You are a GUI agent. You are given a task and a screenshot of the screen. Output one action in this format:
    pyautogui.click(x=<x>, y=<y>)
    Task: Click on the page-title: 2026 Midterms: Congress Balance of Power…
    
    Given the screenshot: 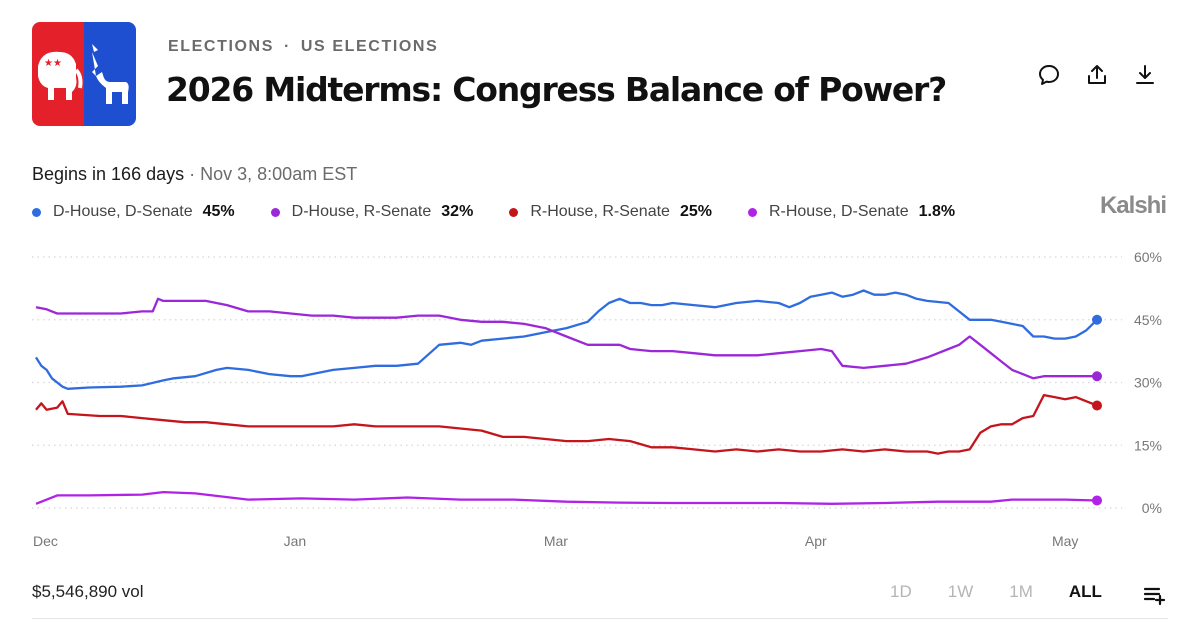 What is the action you would take?
    pyautogui.click(x=556, y=89)
    